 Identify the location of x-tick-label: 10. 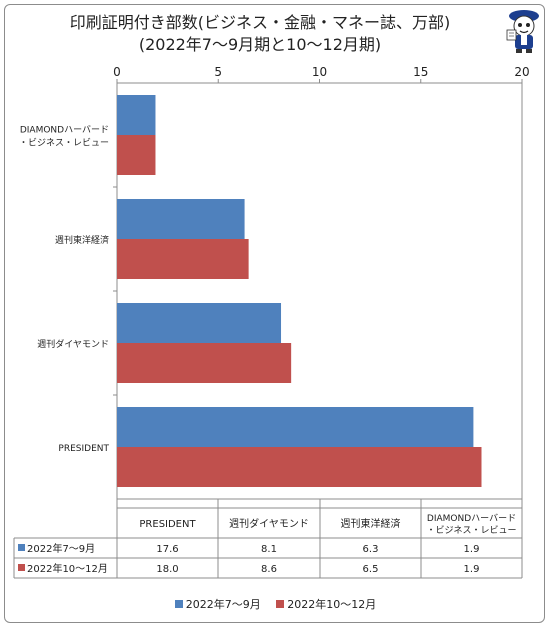
(319, 72).